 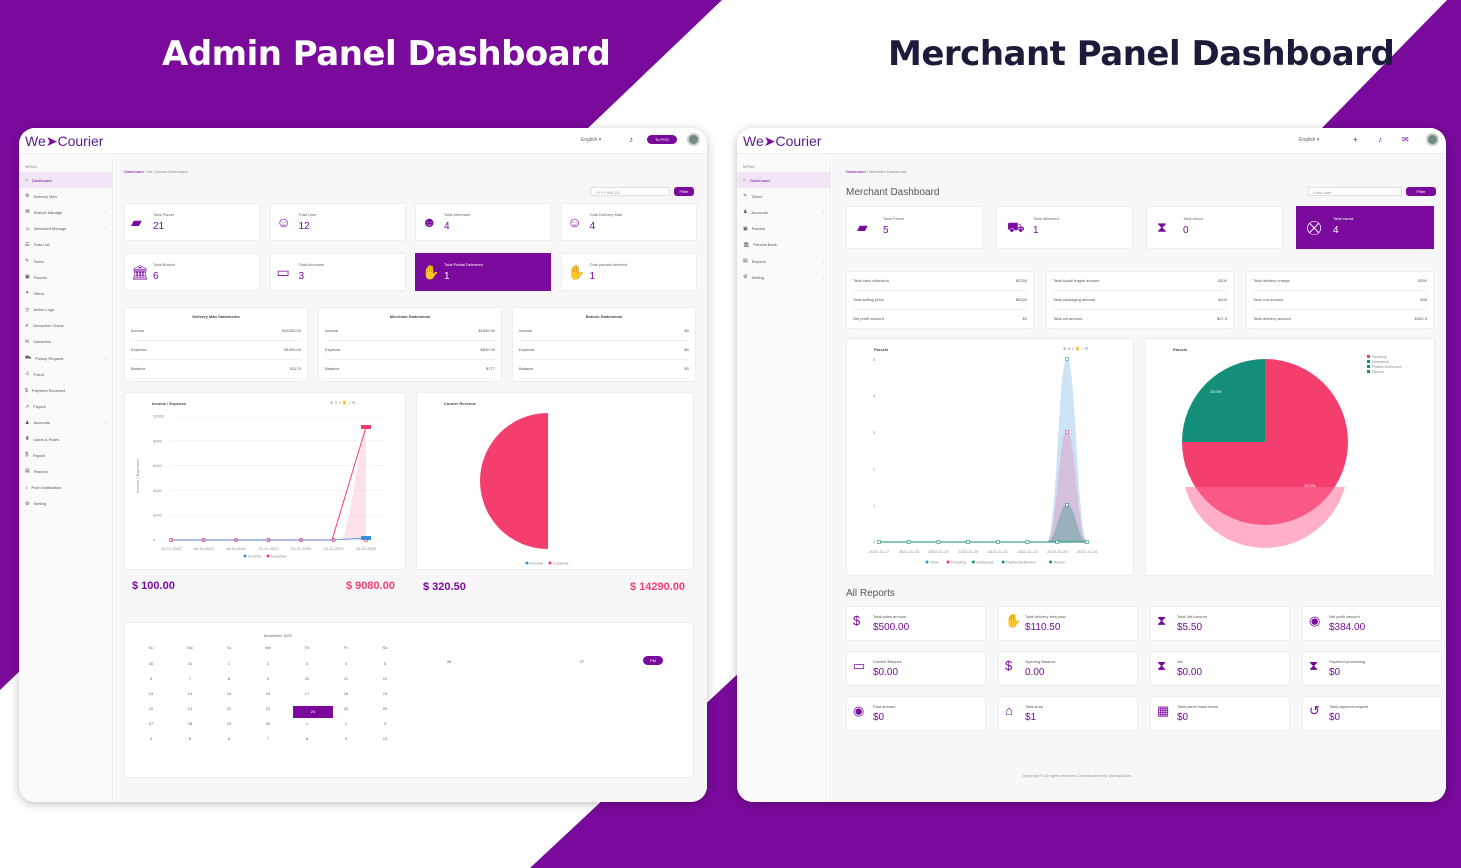 What do you see at coordinates (64, 141) in the screenshot?
I see `admin-logo: We➤Courier` at bounding box center [64, 141].